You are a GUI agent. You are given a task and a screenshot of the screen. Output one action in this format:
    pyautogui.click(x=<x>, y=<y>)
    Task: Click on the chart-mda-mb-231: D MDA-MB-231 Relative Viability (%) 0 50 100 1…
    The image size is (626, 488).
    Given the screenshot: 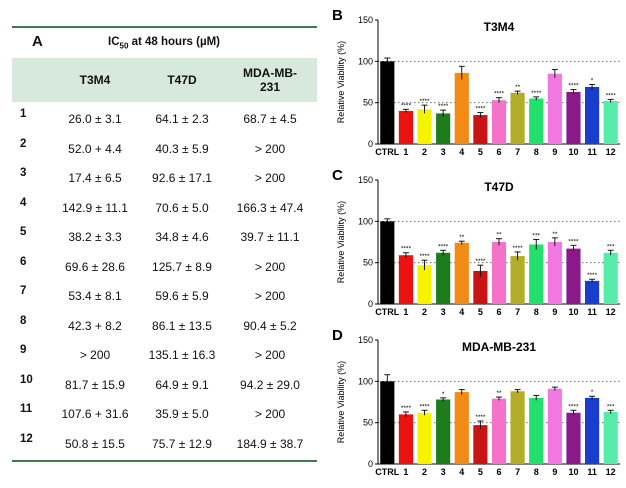 What is the action you would take?
    pyautogui.click(x=476, y=402)
    